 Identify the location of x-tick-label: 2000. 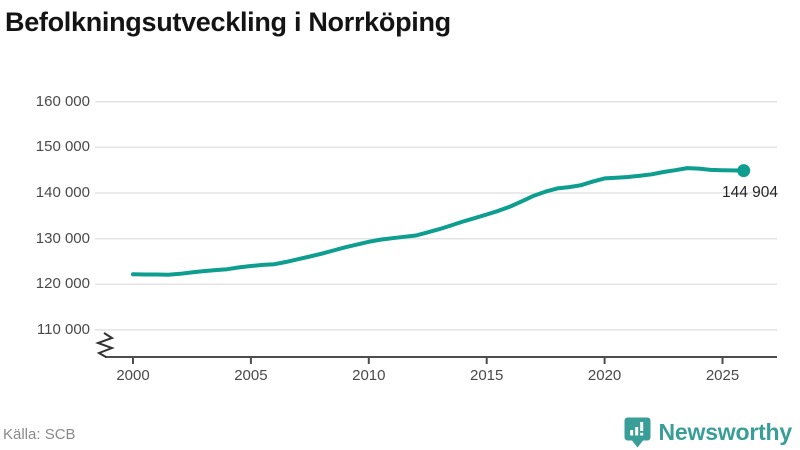
(133, 375).